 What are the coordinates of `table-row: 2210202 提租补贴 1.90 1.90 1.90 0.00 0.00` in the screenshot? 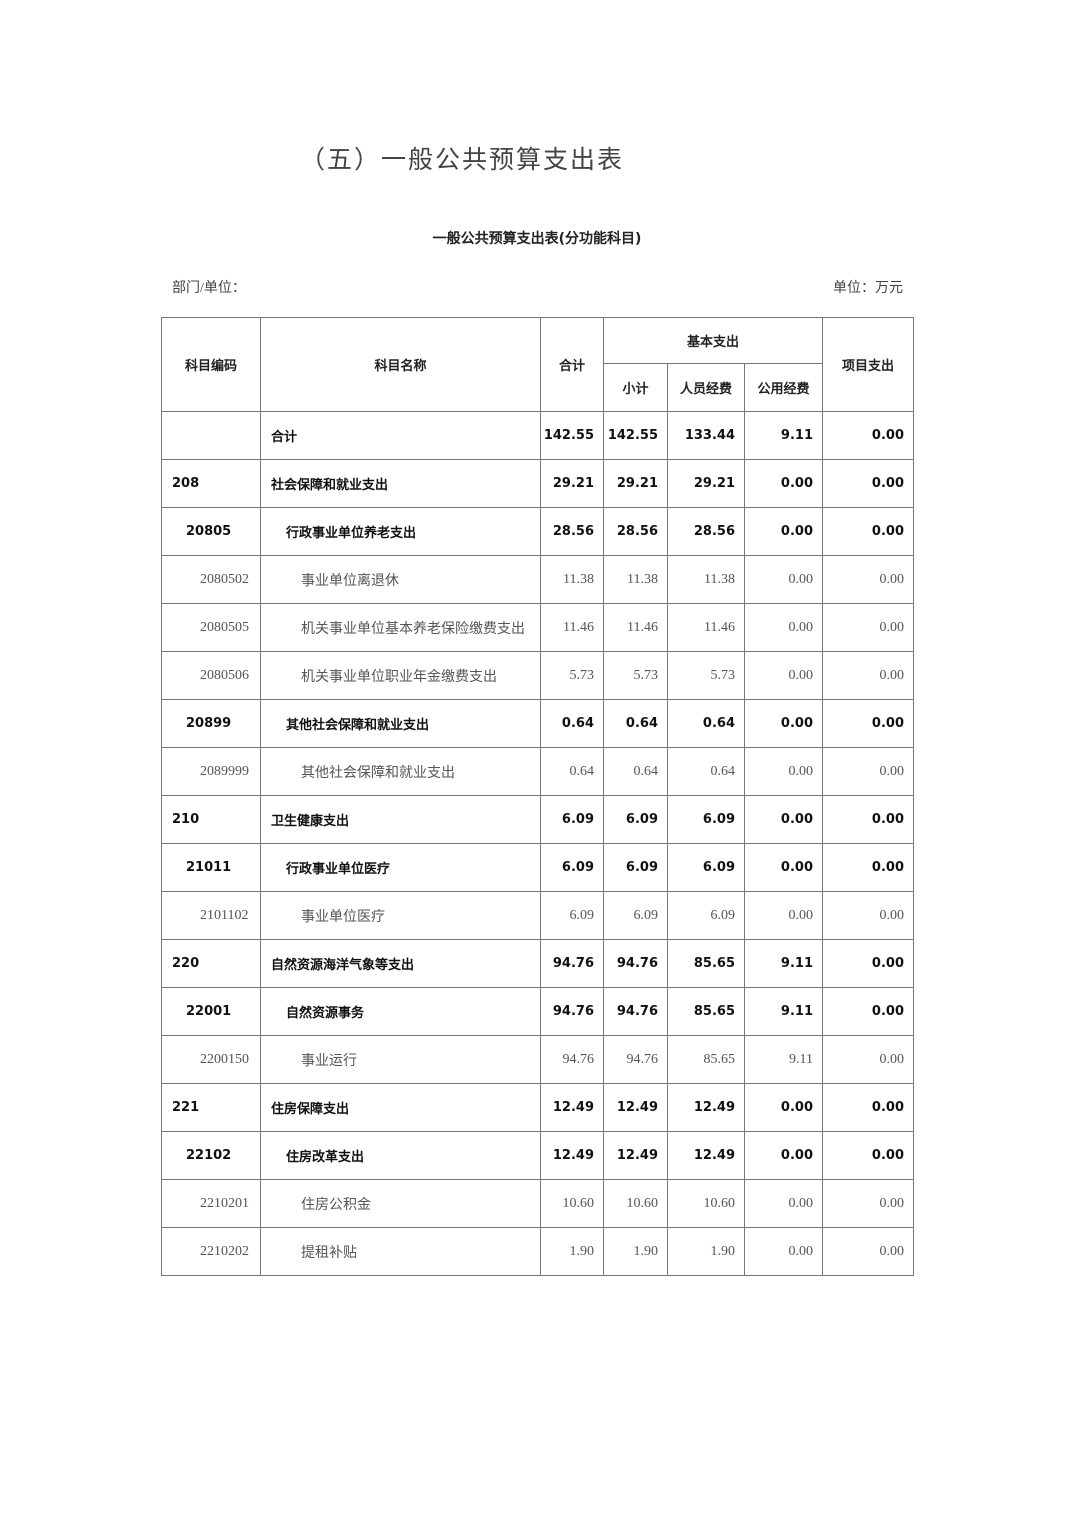 It's located at (537, 1251).